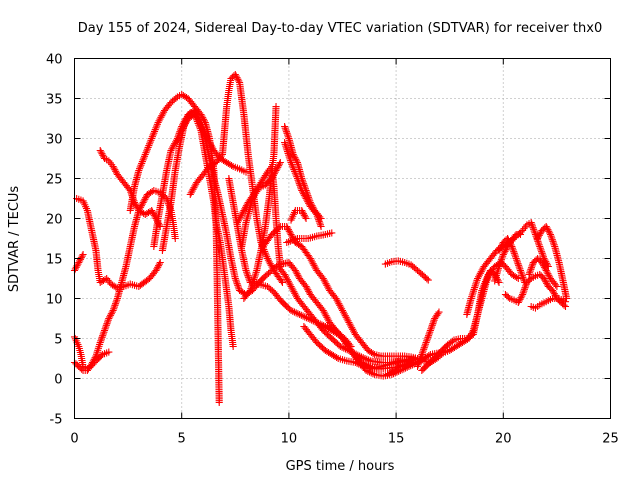 The width and height of the screenshot is (640, 480). Describe the element at coordinates (56, 420) in the screenshot. I see `y-tick-label: -5` at that location.